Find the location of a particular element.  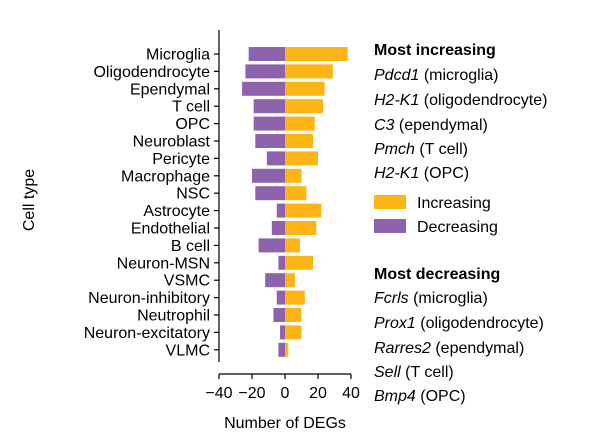

category-label: Astrocyte is located at coordinates (176, 211).